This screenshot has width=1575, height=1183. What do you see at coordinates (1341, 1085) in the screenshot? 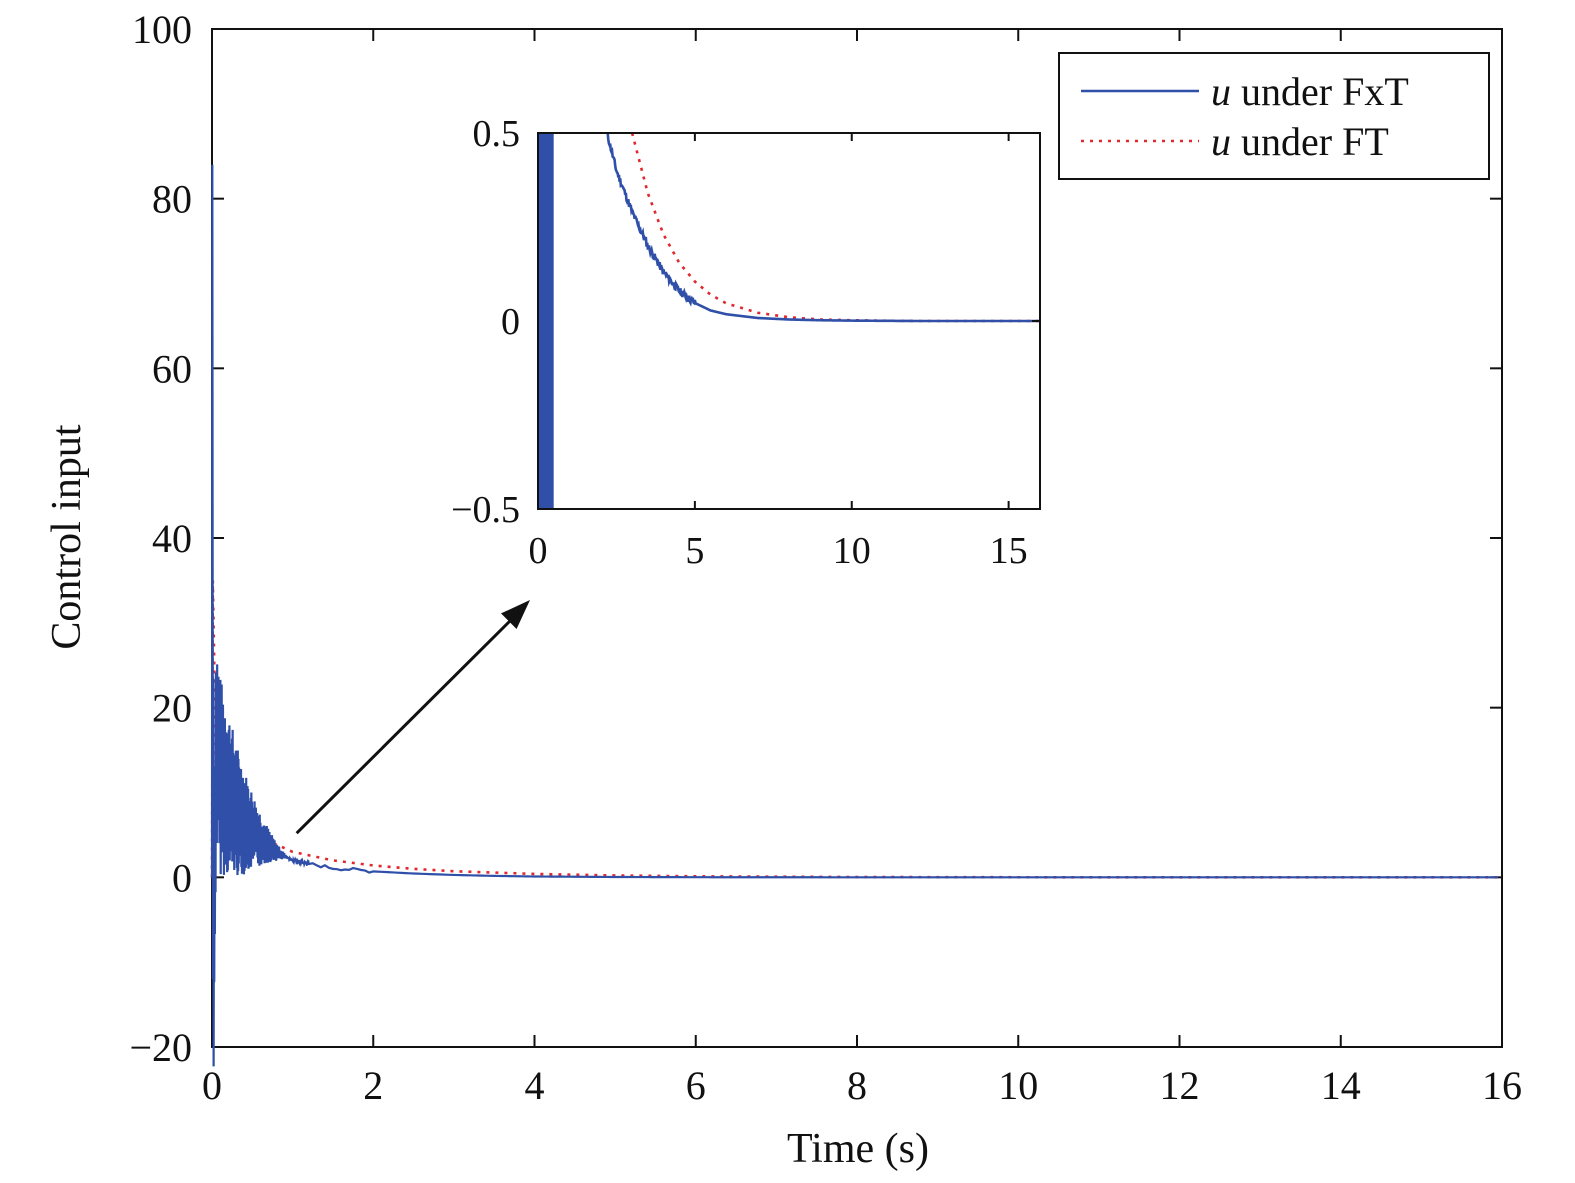
I see `x-tick-label: 14` at bounding box center [1341, 1085].